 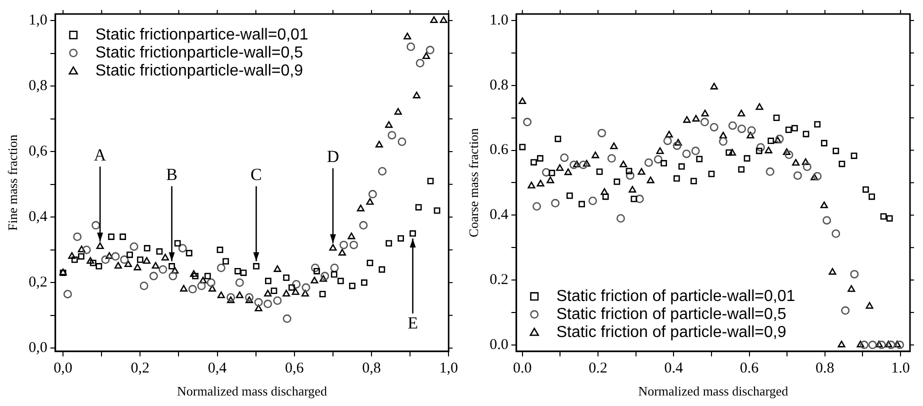 I want to click on y-tick-label: 0.4, so click(x=499, y=215).